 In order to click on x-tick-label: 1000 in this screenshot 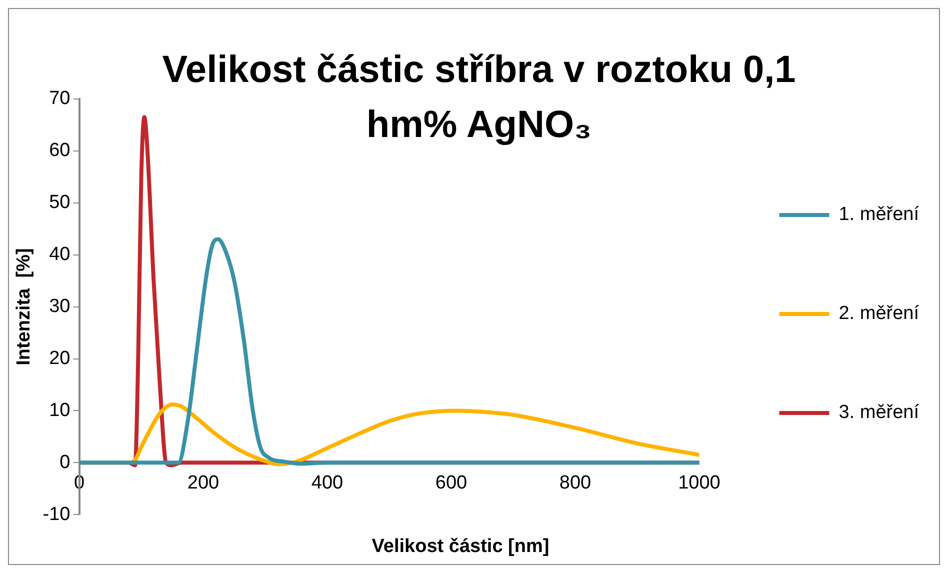, I will do `click(699, 483)`.